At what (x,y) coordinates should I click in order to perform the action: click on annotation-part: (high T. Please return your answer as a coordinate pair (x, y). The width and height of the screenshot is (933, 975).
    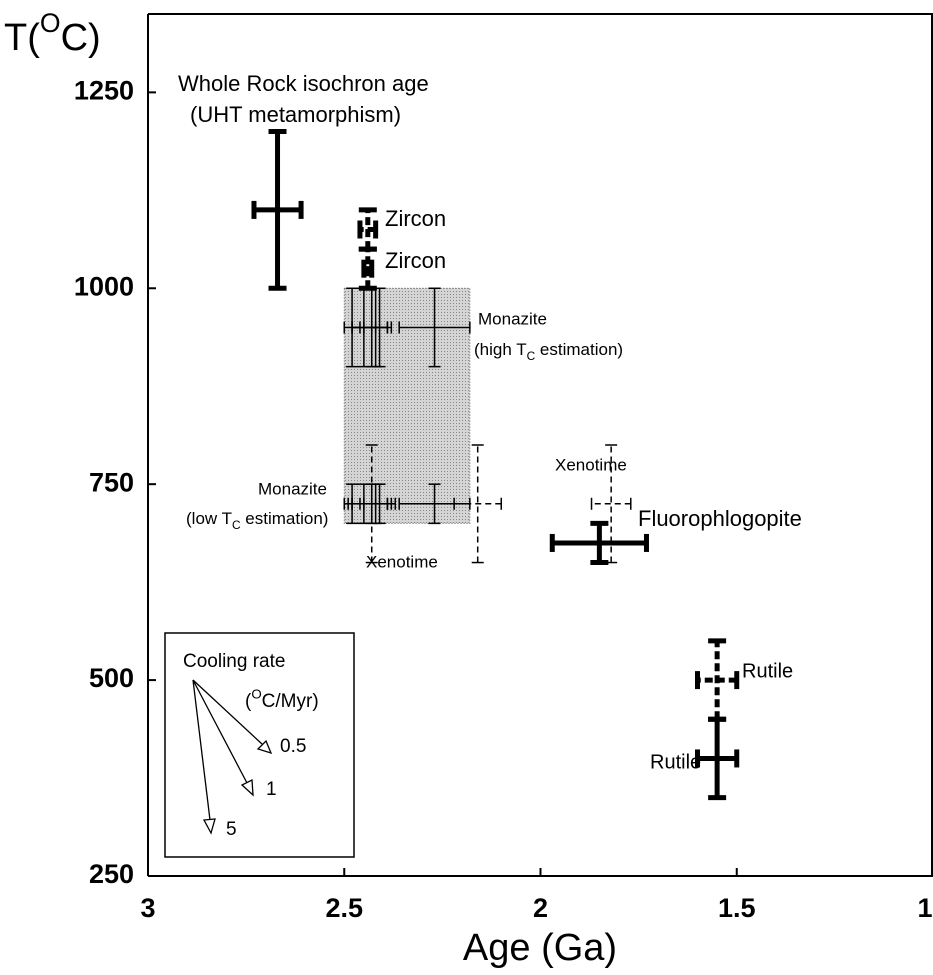
    Looking at the image, I should click on (500, 349).